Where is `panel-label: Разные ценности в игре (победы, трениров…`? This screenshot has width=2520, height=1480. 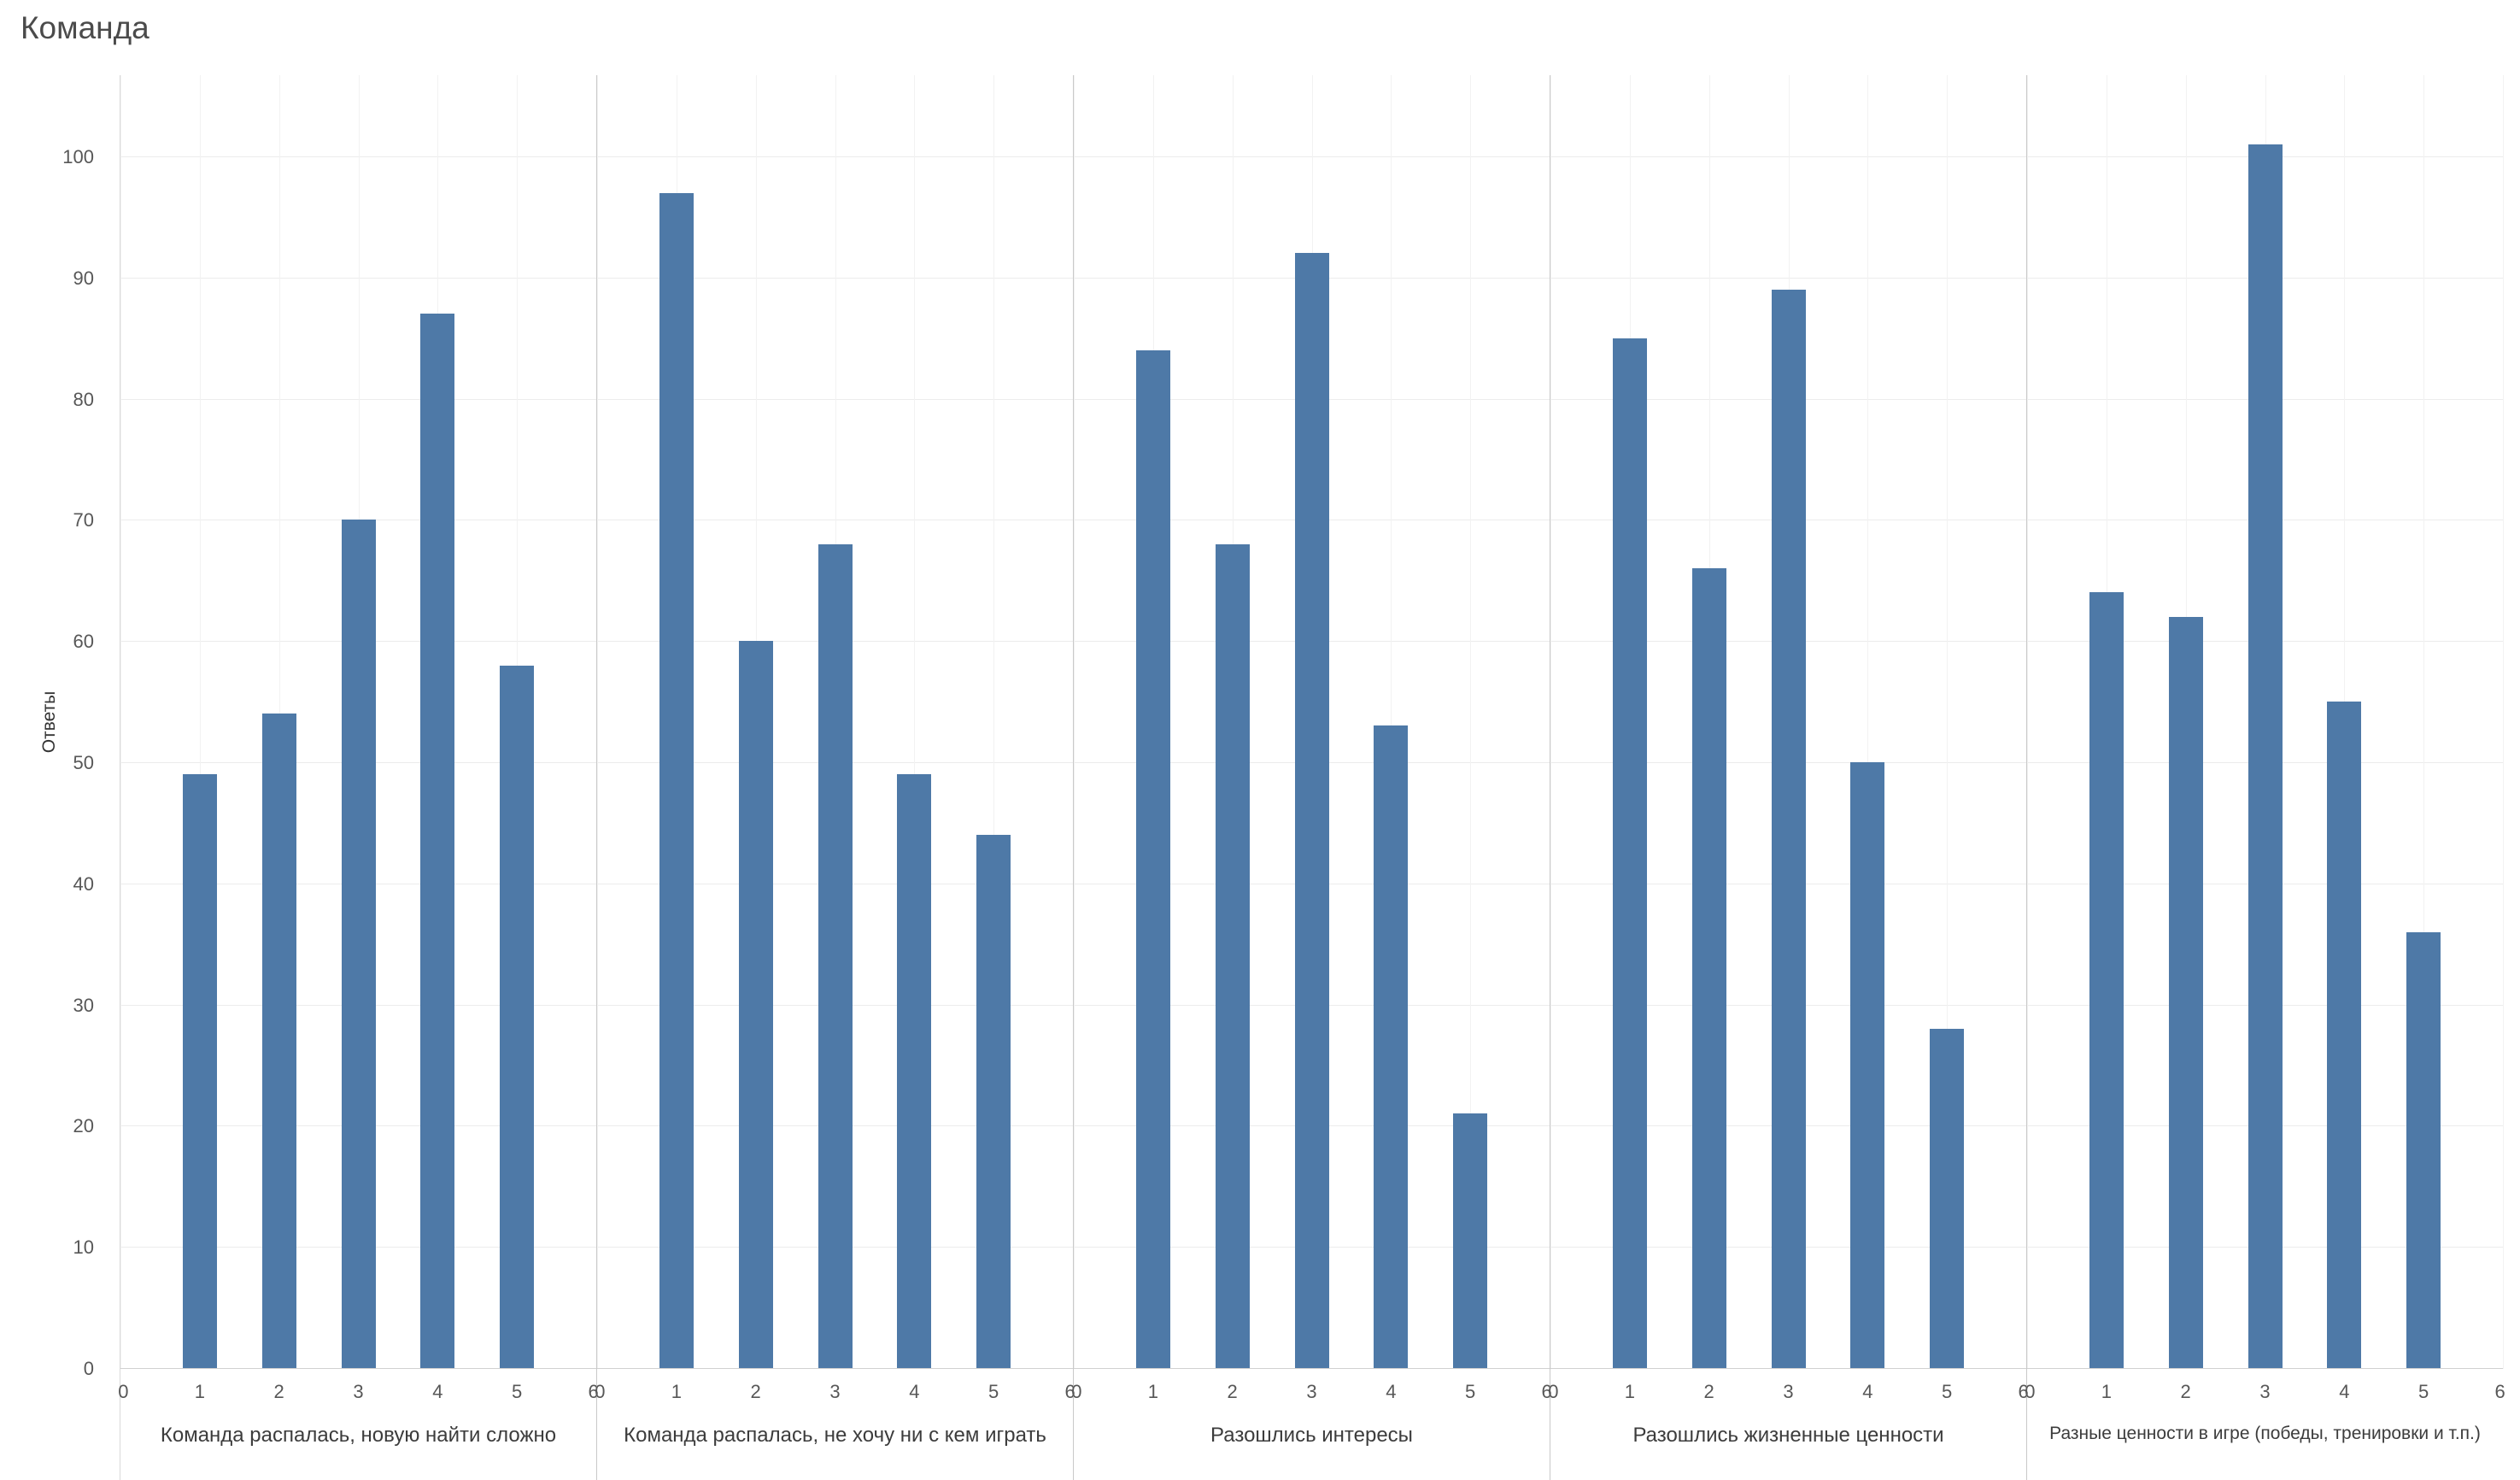
panel-label: Разные ценности в игре (победы, трениров… is located at coordinates (2265, 1434).